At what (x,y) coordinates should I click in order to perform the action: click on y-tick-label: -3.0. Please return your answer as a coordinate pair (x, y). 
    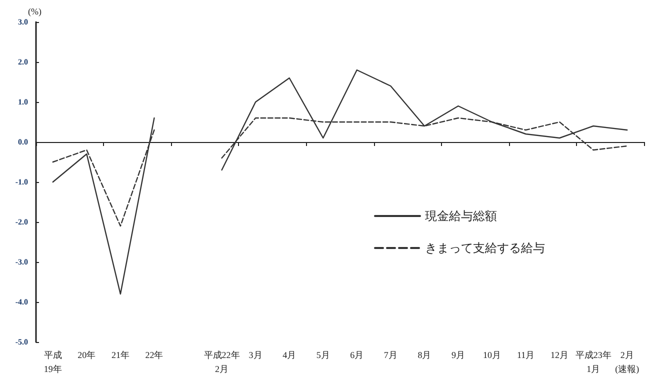
    Looking at the image, I should click on (21, 262).